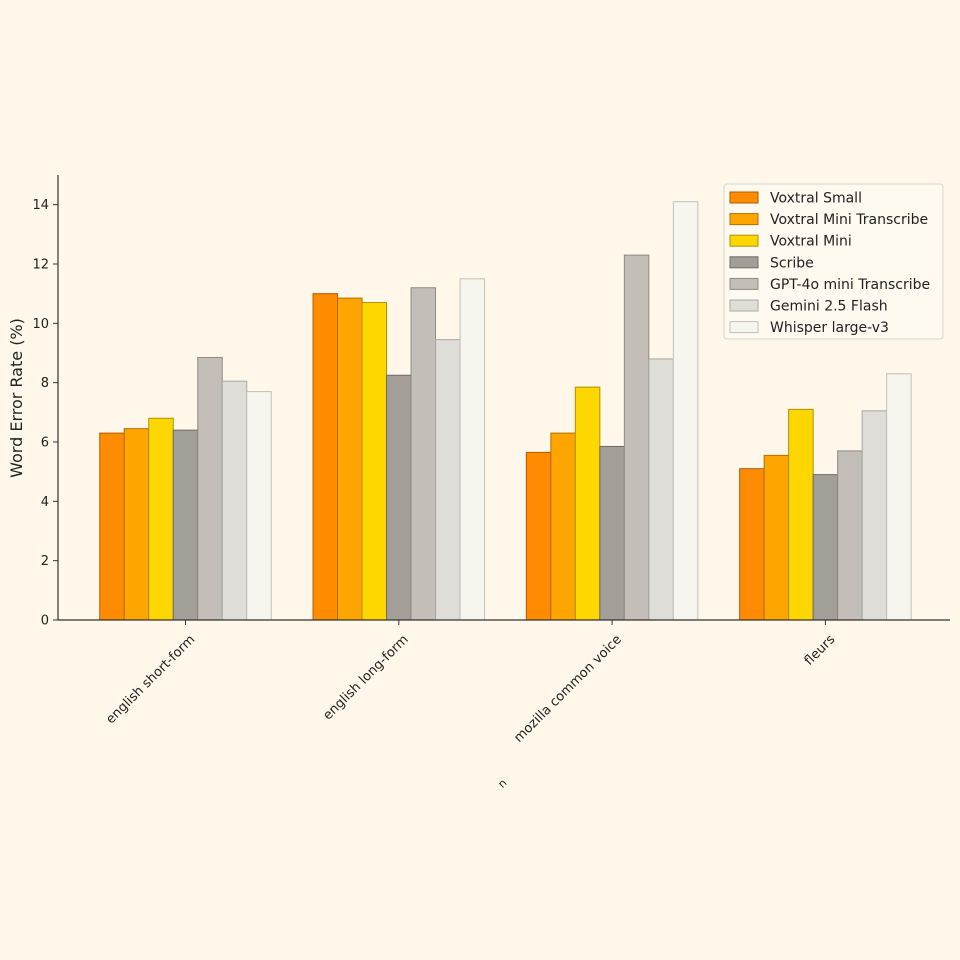 The width and height of the screenshot is (960, 960). I want to click on y-tick-label: 10, so click(40, 324).